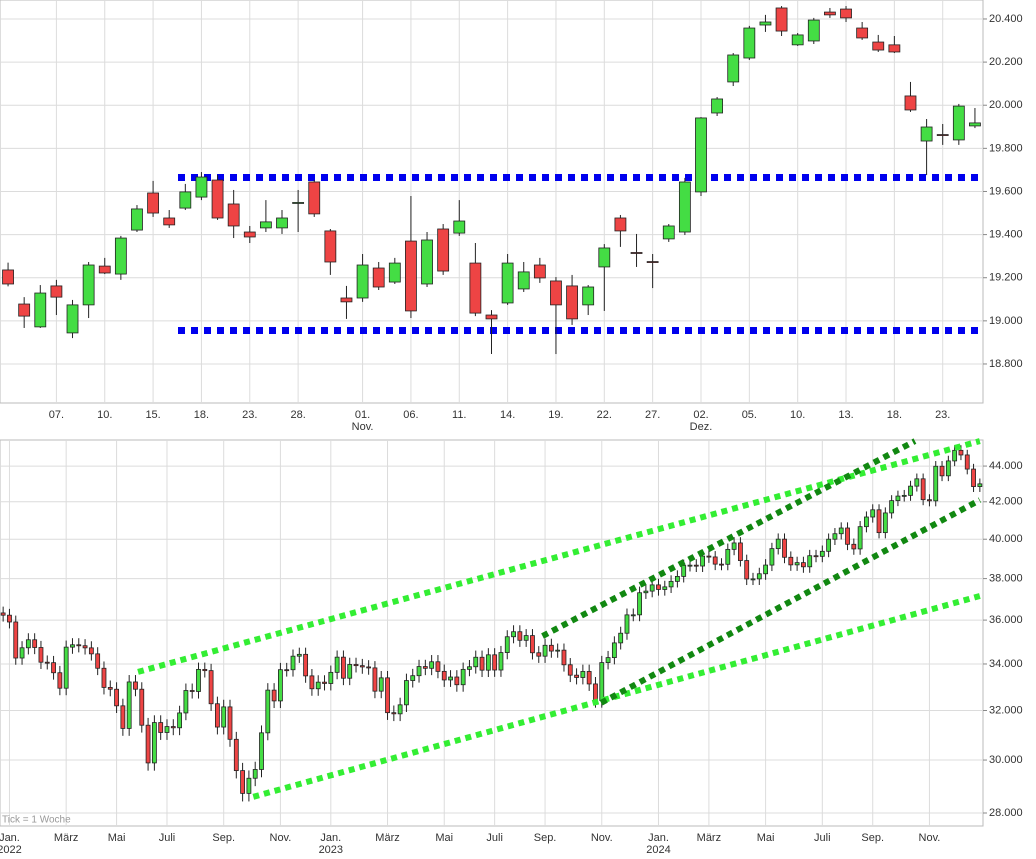 Image resolution: width=1036 pixels, height=859 pixels. I want to click on y-tick-label: 34.000, so click(1006, 664).